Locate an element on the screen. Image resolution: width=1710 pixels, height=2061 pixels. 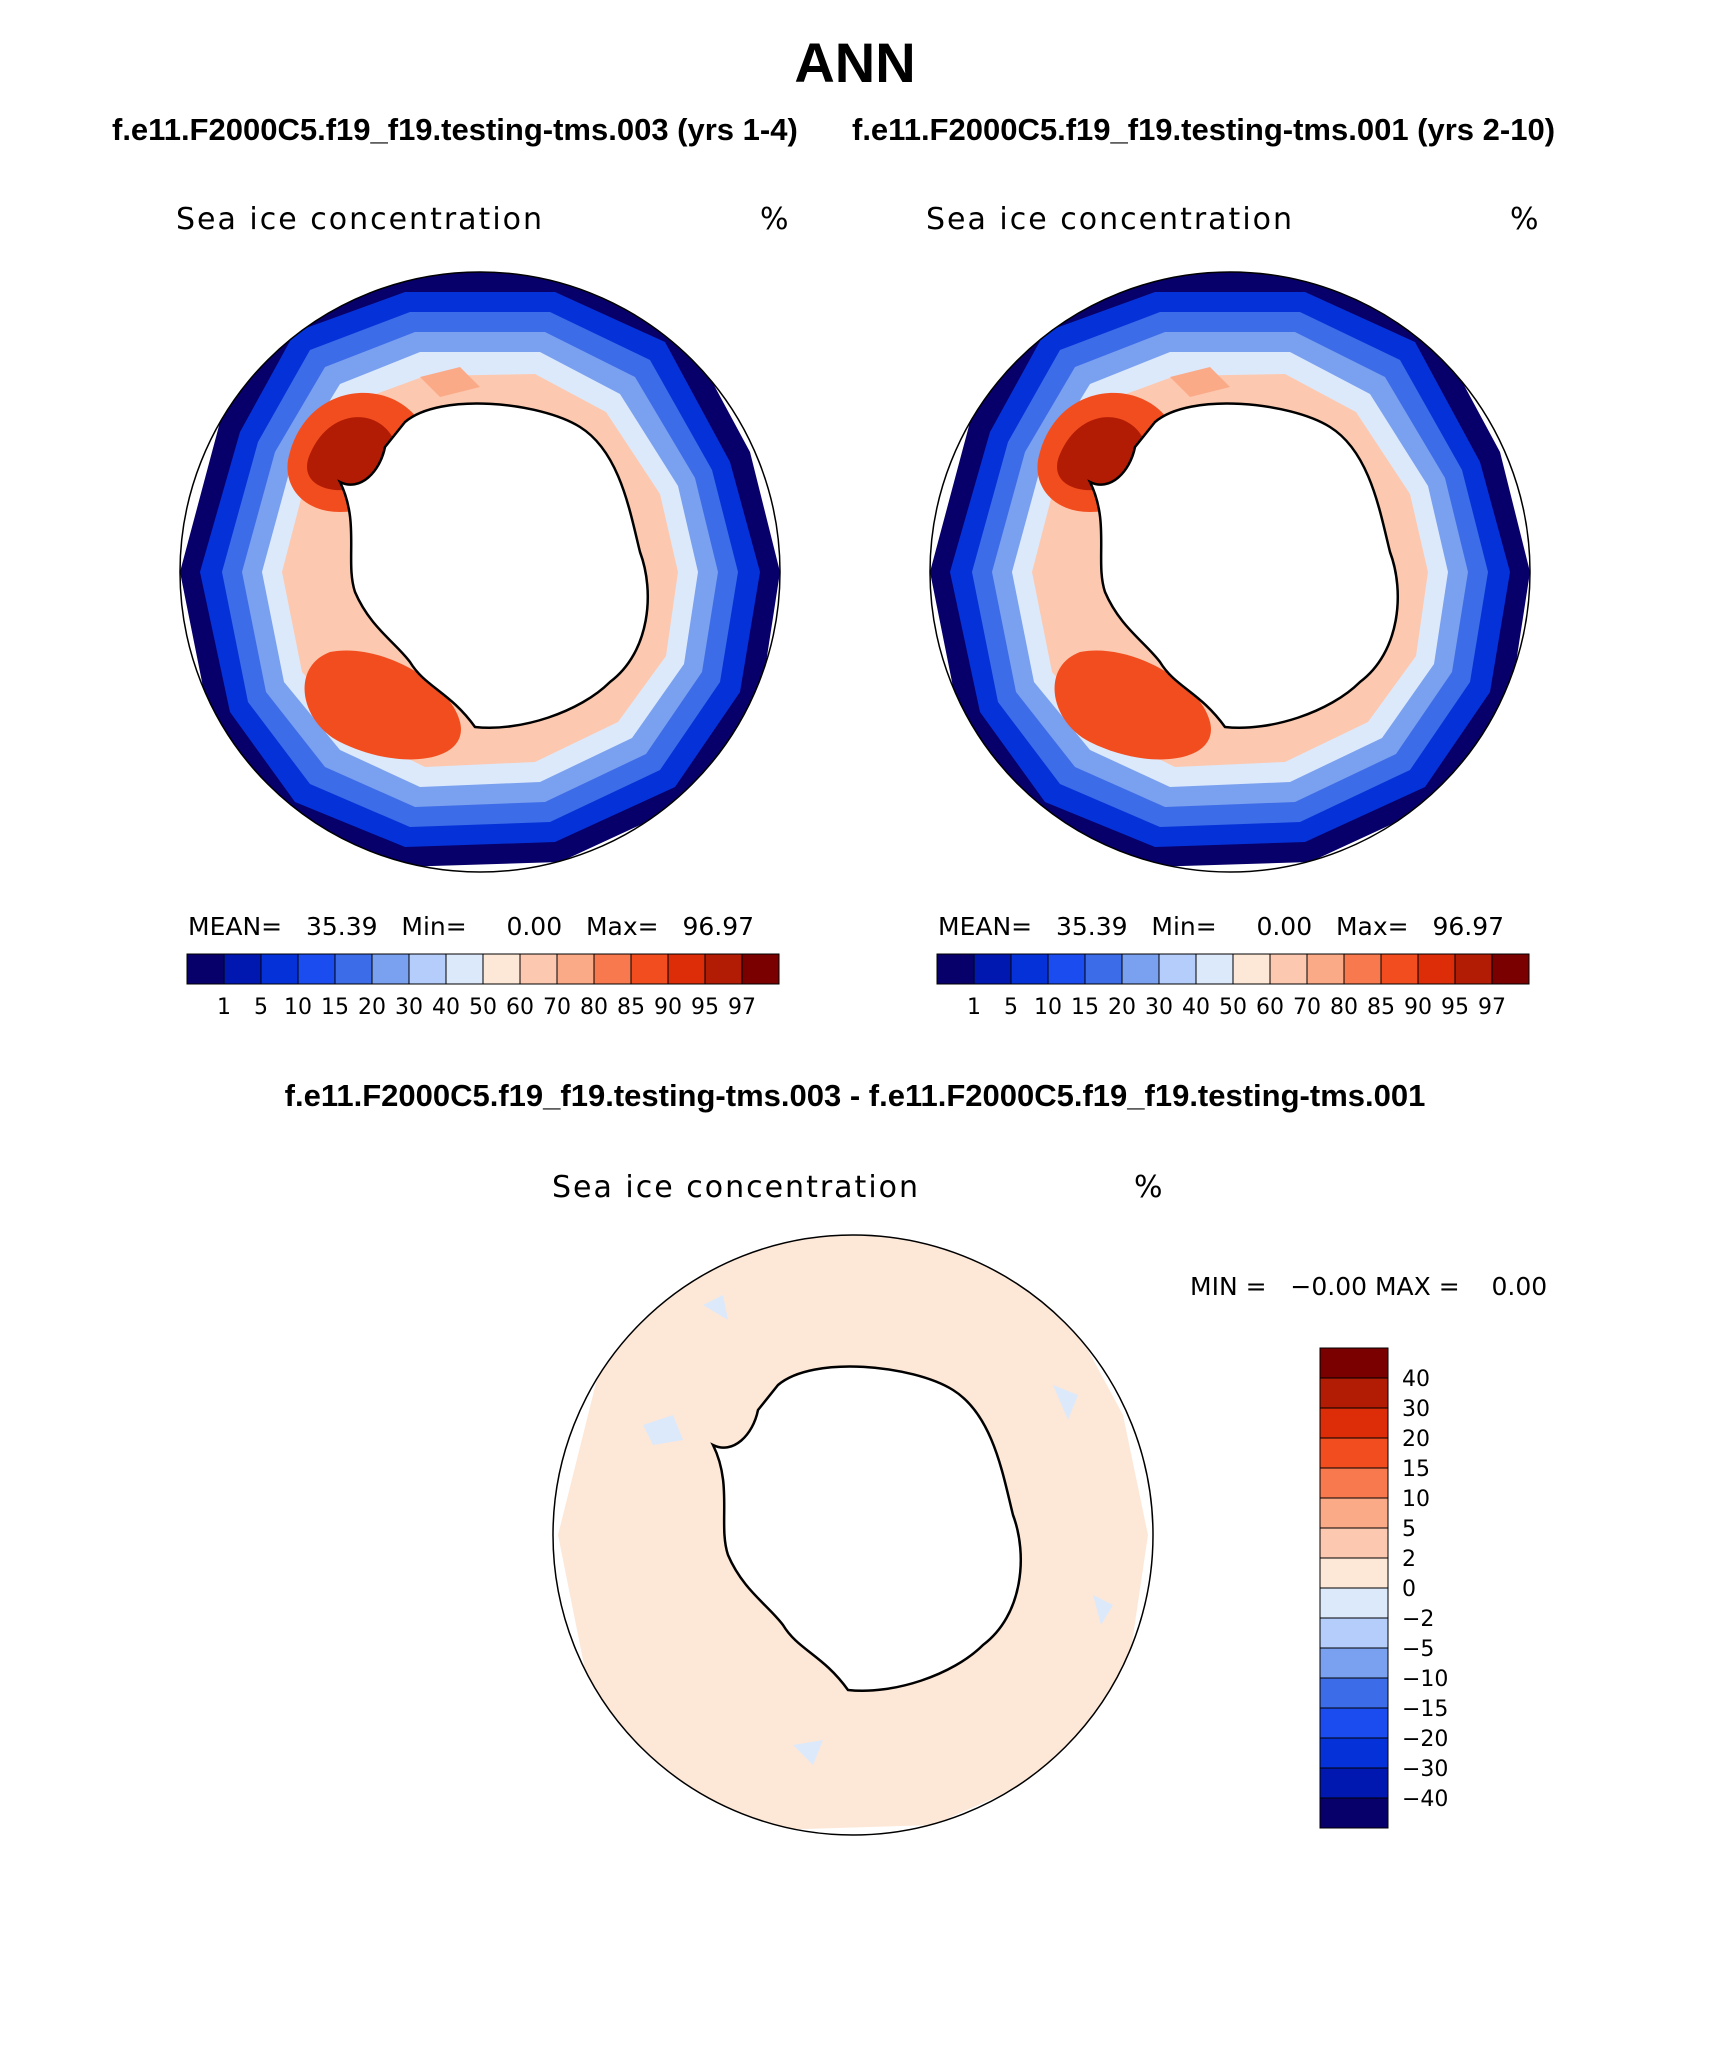
difference-colorbar-tick-label: −15 is located at coordinates (1425, 1709).